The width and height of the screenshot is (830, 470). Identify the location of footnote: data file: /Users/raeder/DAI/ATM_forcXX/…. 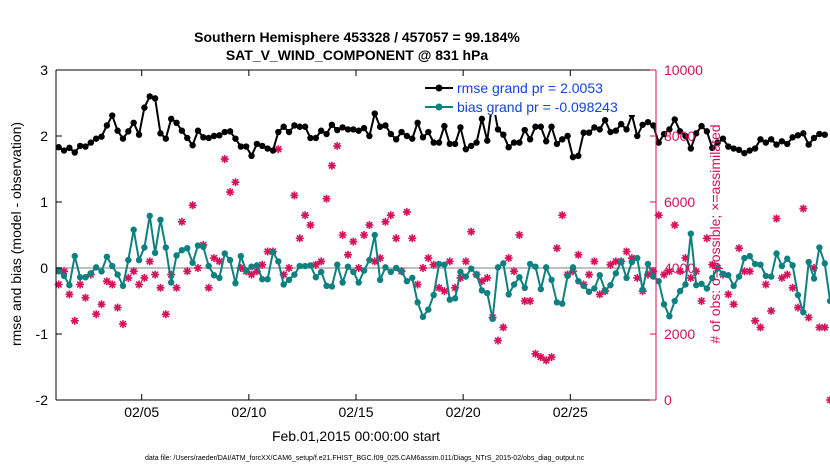
(365, 458).